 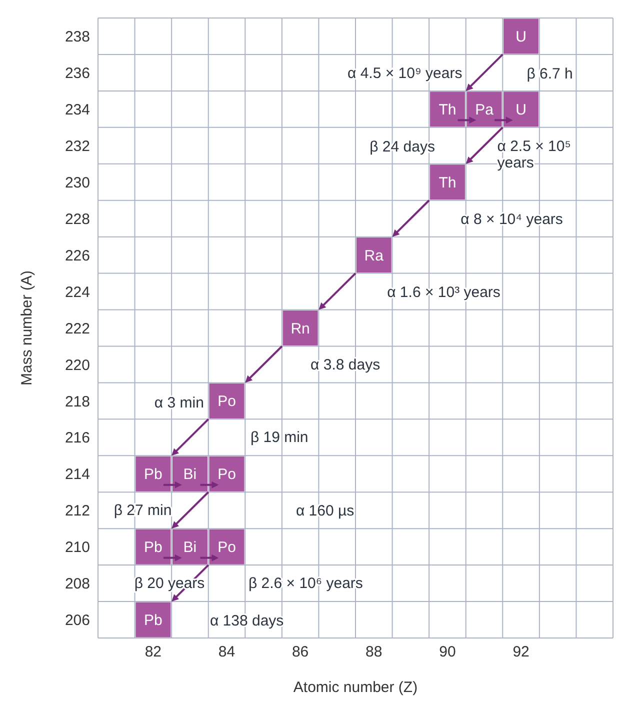 I want to click on x-tick-label: 92, so click(x=521, y=652).